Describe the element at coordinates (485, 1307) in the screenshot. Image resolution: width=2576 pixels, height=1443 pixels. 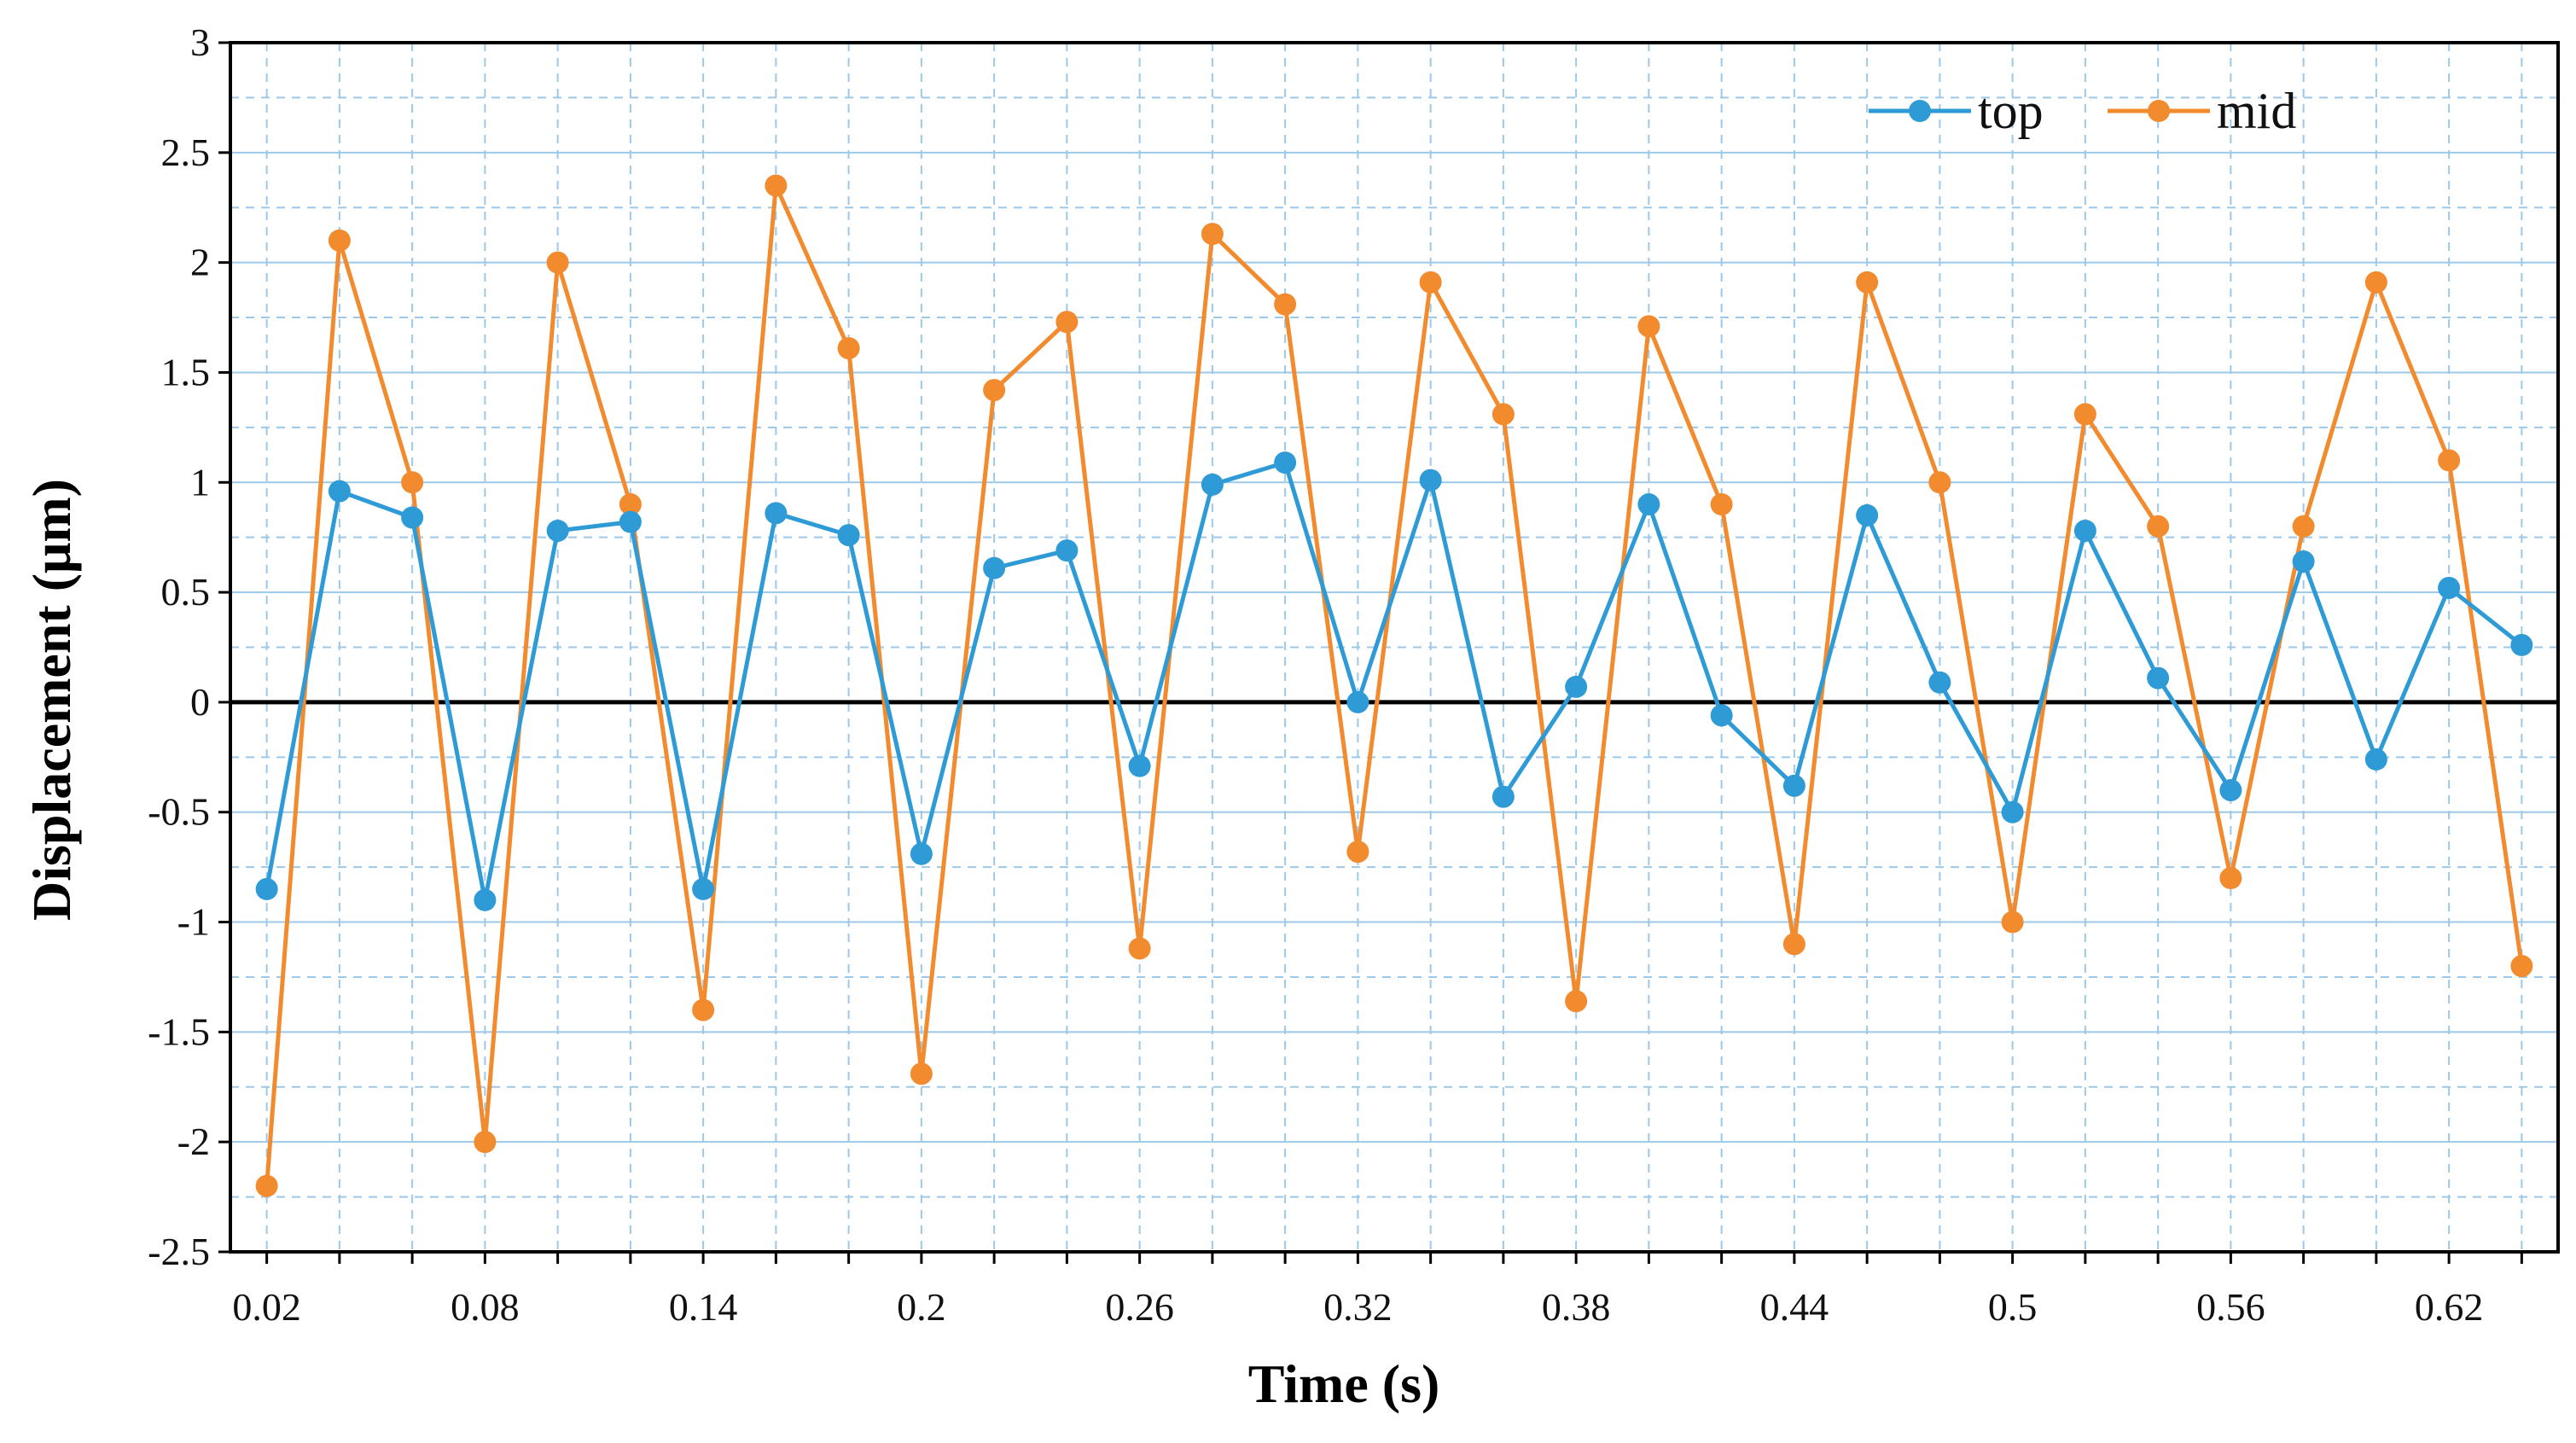
I see `x-tick-label: 0.08` at that location.